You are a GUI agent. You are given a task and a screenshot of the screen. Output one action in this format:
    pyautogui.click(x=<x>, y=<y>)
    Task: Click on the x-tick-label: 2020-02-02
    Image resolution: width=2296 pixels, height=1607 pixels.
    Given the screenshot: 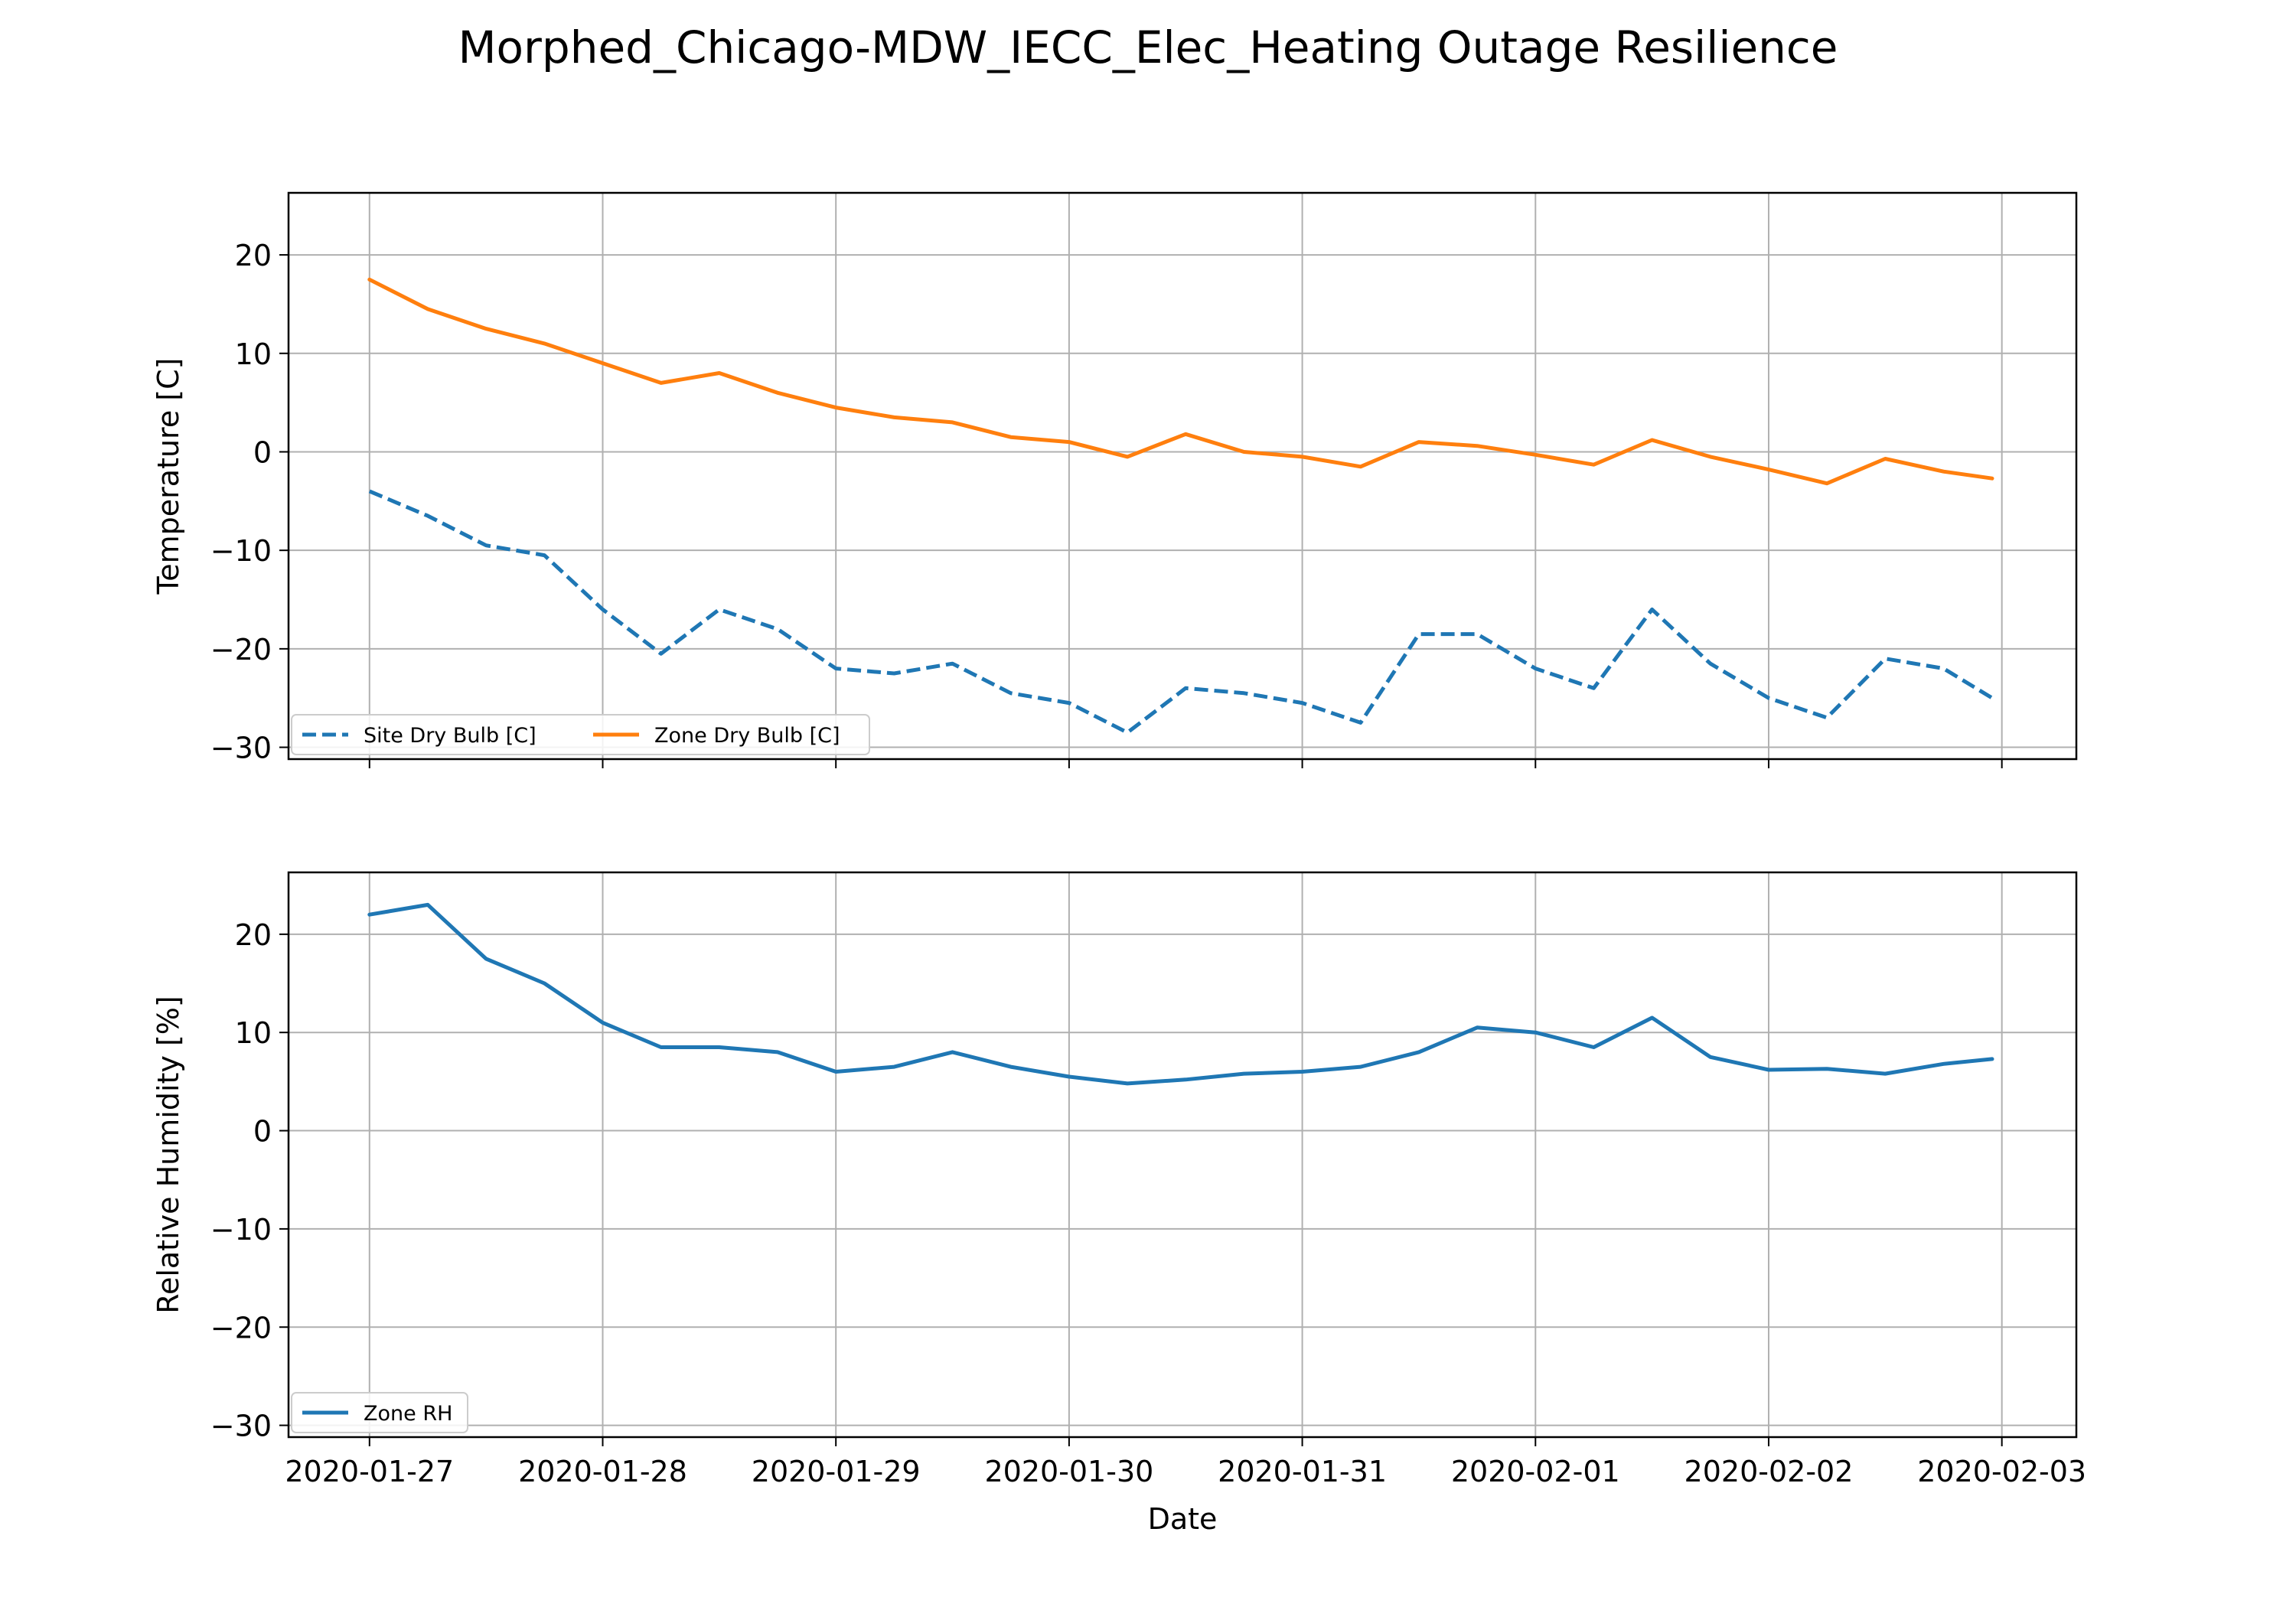 What is the action you would take?
    pyautogui.click(x=1769, y=1471)
    